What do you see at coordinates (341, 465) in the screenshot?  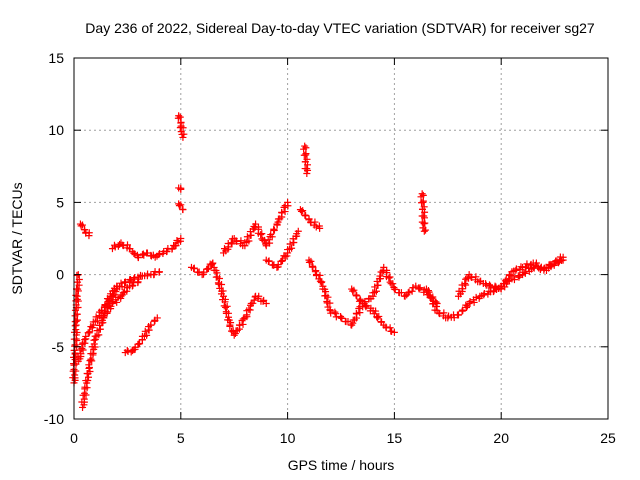 I see `x-axis-label: GPS time / hours` at bounding box center [341, 465].